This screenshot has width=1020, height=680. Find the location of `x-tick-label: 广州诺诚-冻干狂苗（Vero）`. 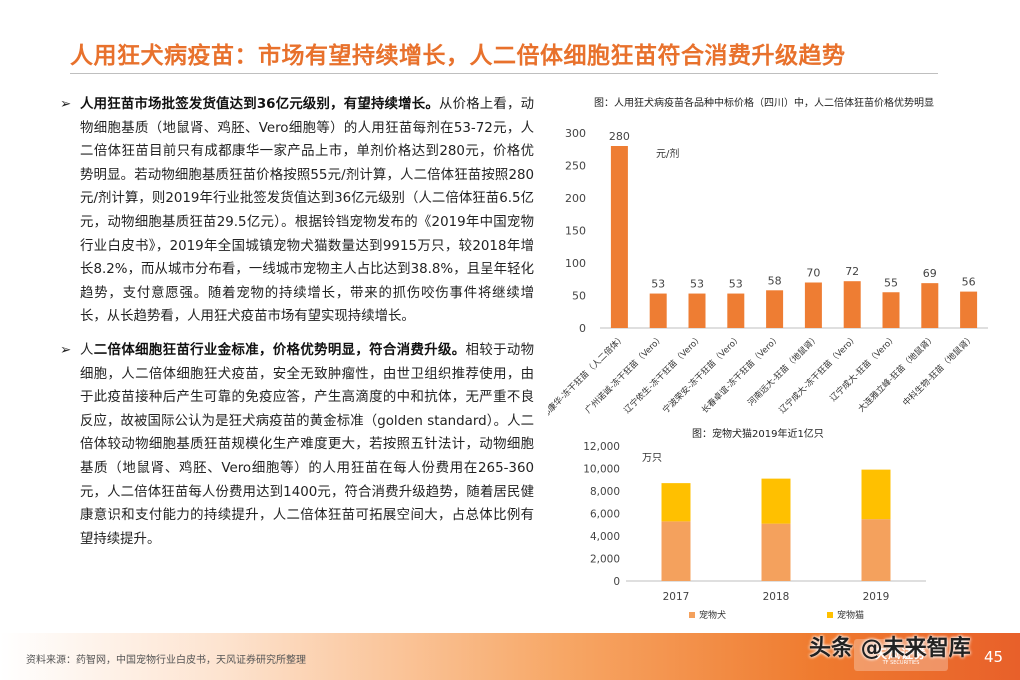

x-tick-label: 广州诺诚-冻干狂苗（Vero） is located at coordinates (624, 373).